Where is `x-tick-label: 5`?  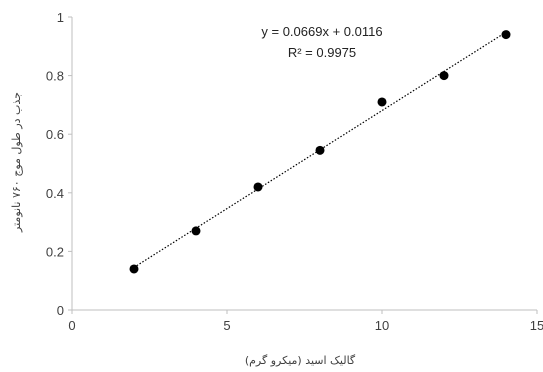
x-tick-label: 5 is located at coordinates (226, 325).